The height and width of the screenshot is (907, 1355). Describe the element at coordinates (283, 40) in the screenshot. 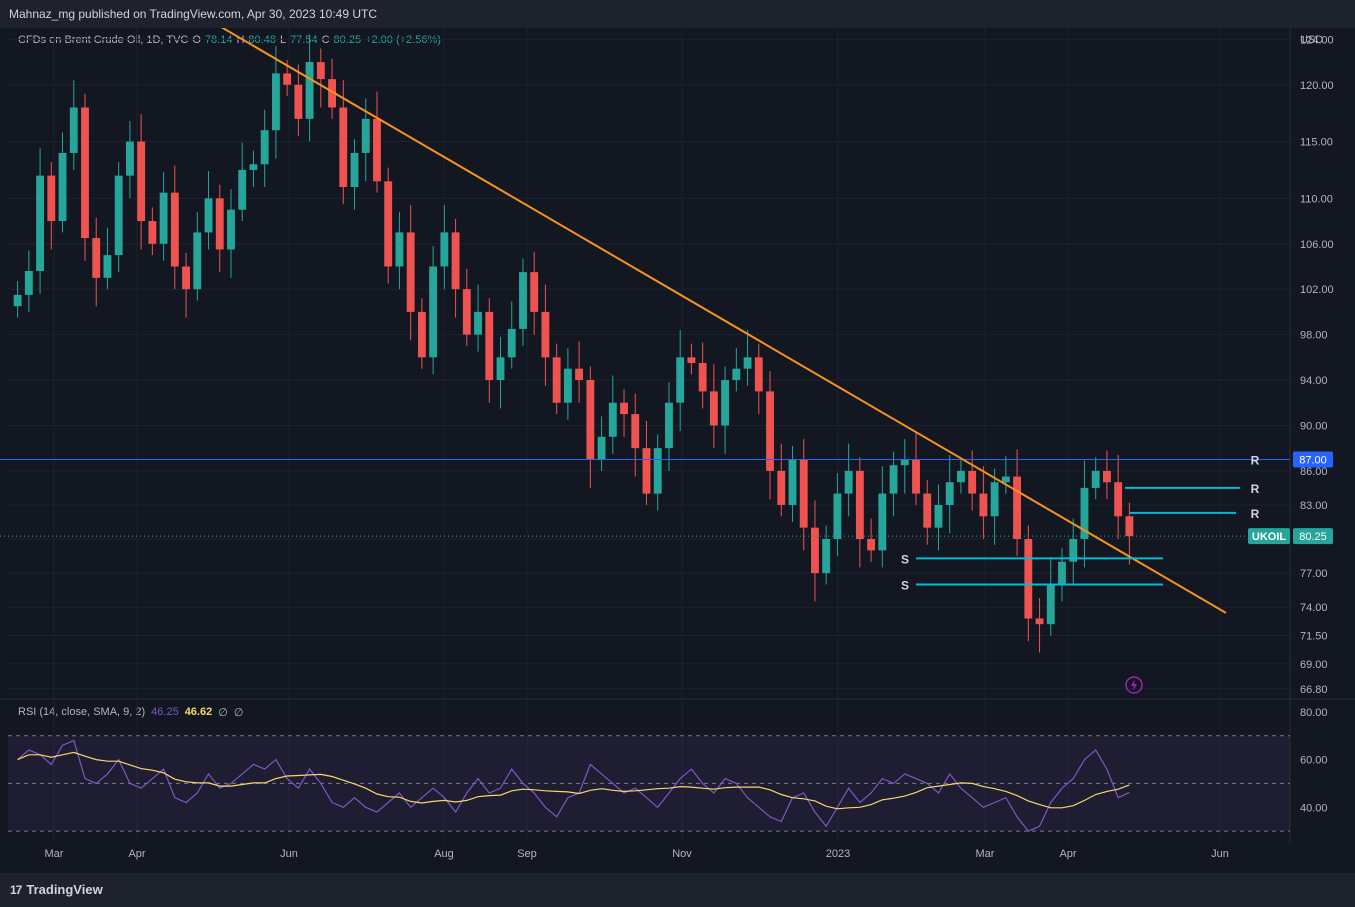

I see `low-label: L` at that location.